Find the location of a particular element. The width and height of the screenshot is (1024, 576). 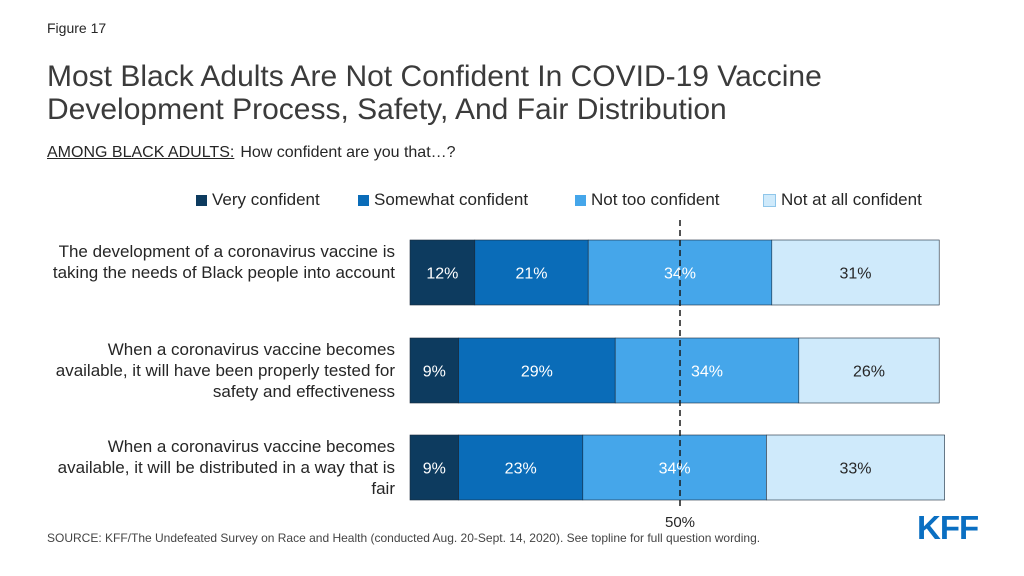

legend-item: Not at all confident is located at coordinates (842, 200).